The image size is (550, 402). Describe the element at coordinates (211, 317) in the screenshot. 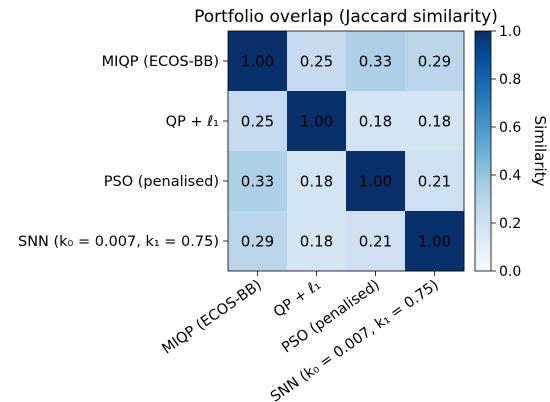

I see `column-label: MIQP (ECOS-BB)` at that location.